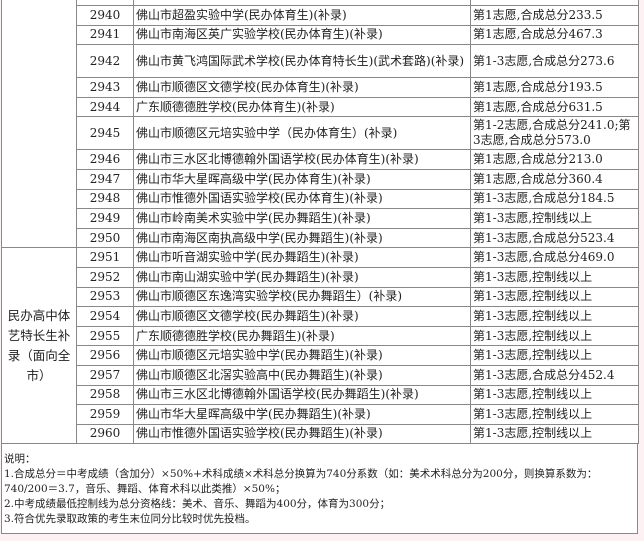 The width and height of the screenshot is (644, 541). What do you see at coordinates (302, 316) in the screenshot?
I see `school-cell: 佛山市顺德区文德学校(民办舞蹈生)(补录)` at bounding box center [302, 316].